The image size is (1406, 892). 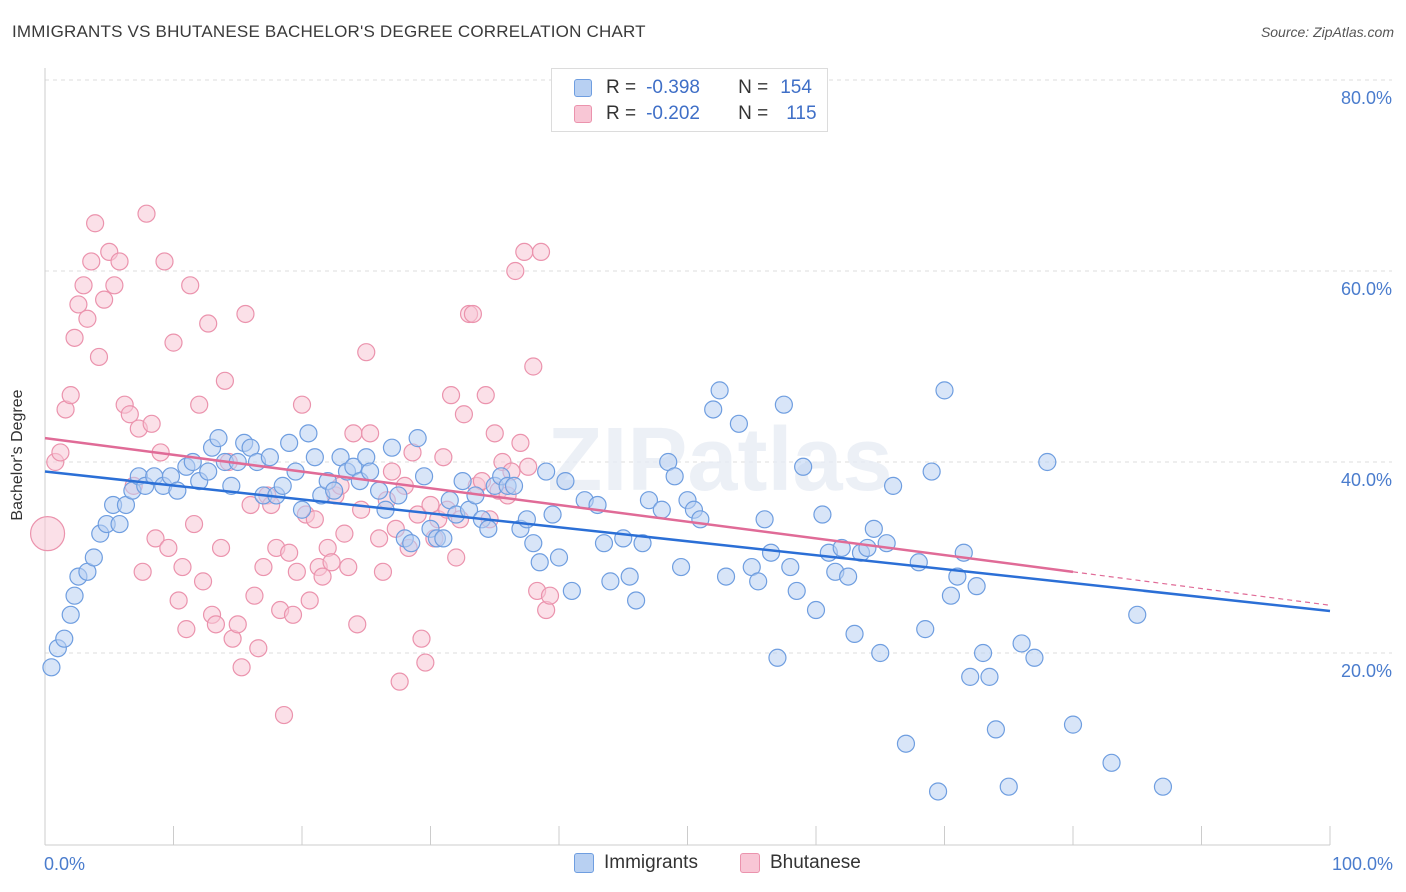 I want to click on y-tick-label: 40.0%, so click(x=1366, y=480).